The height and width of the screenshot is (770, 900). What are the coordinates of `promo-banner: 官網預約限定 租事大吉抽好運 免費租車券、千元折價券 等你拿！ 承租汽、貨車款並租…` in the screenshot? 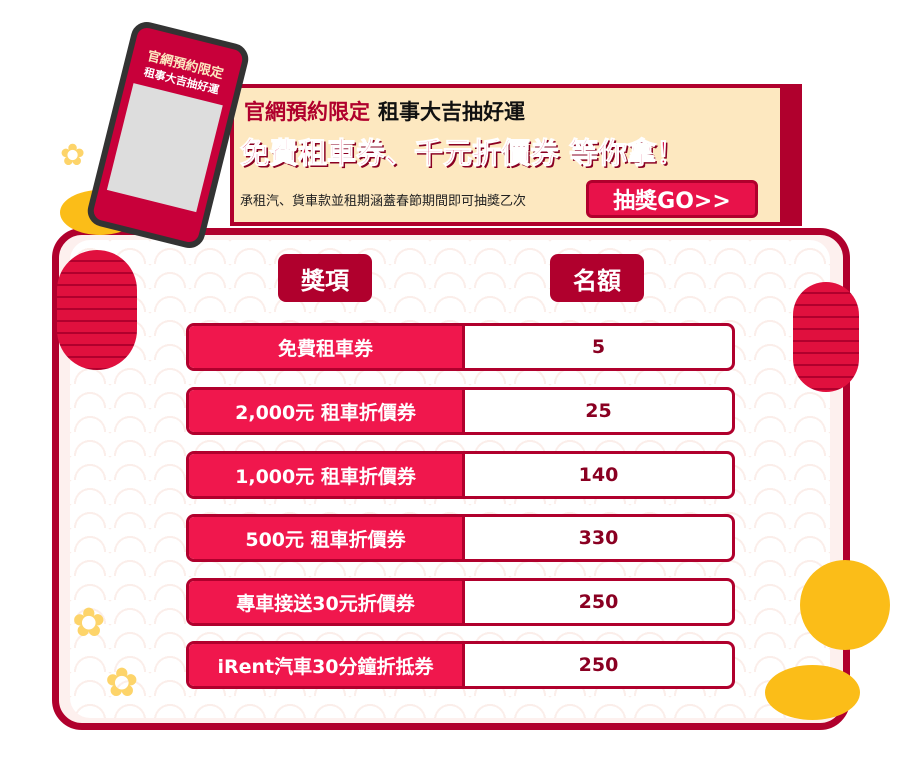 It's located at (516, 155).